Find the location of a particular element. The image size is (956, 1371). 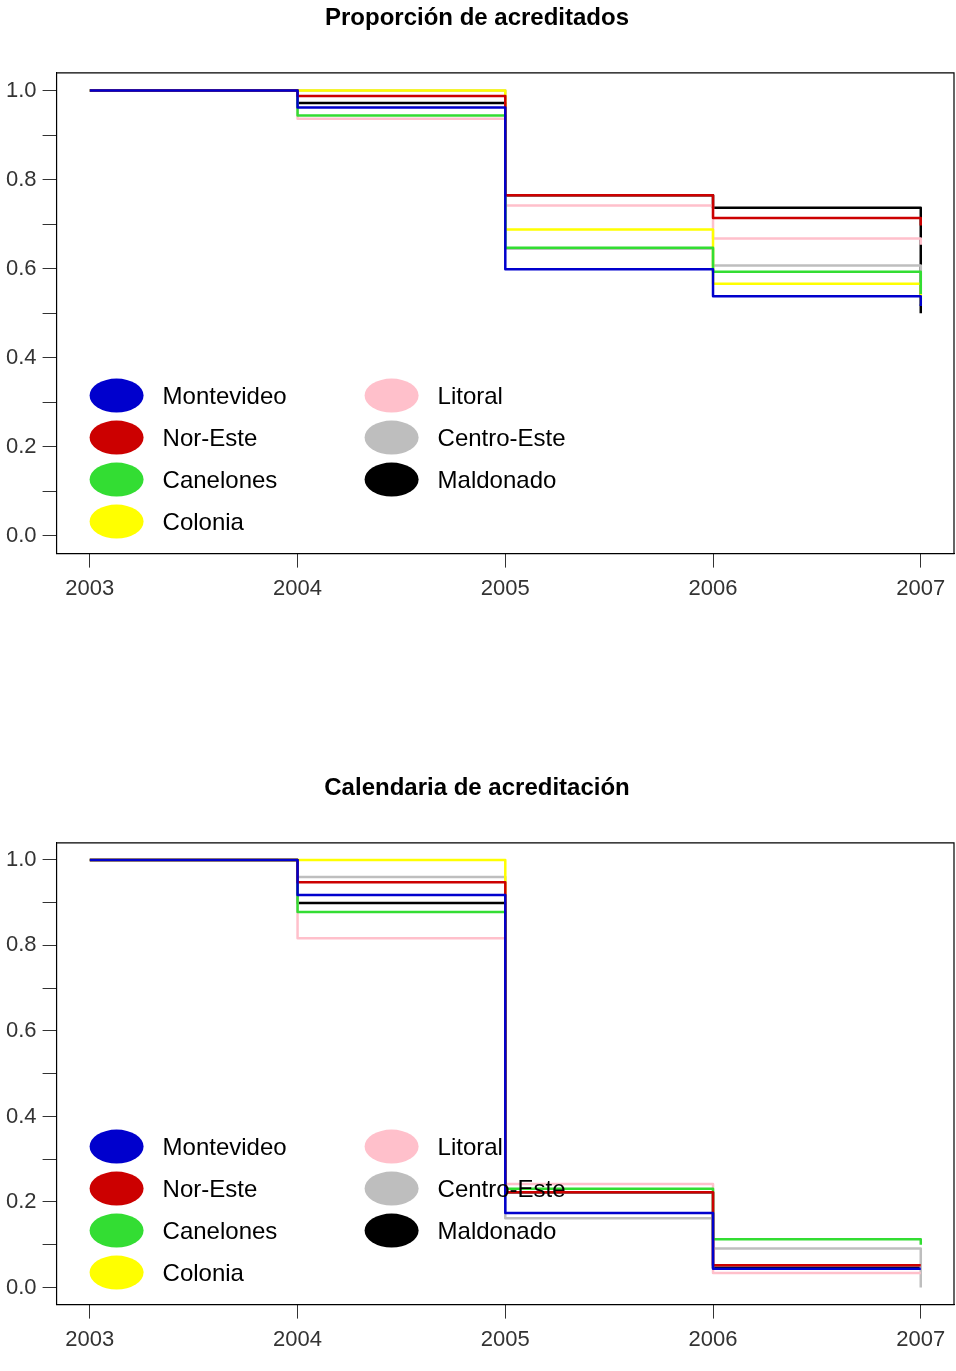

legend-label: Centro-Este is located at coordinates (501, 438).